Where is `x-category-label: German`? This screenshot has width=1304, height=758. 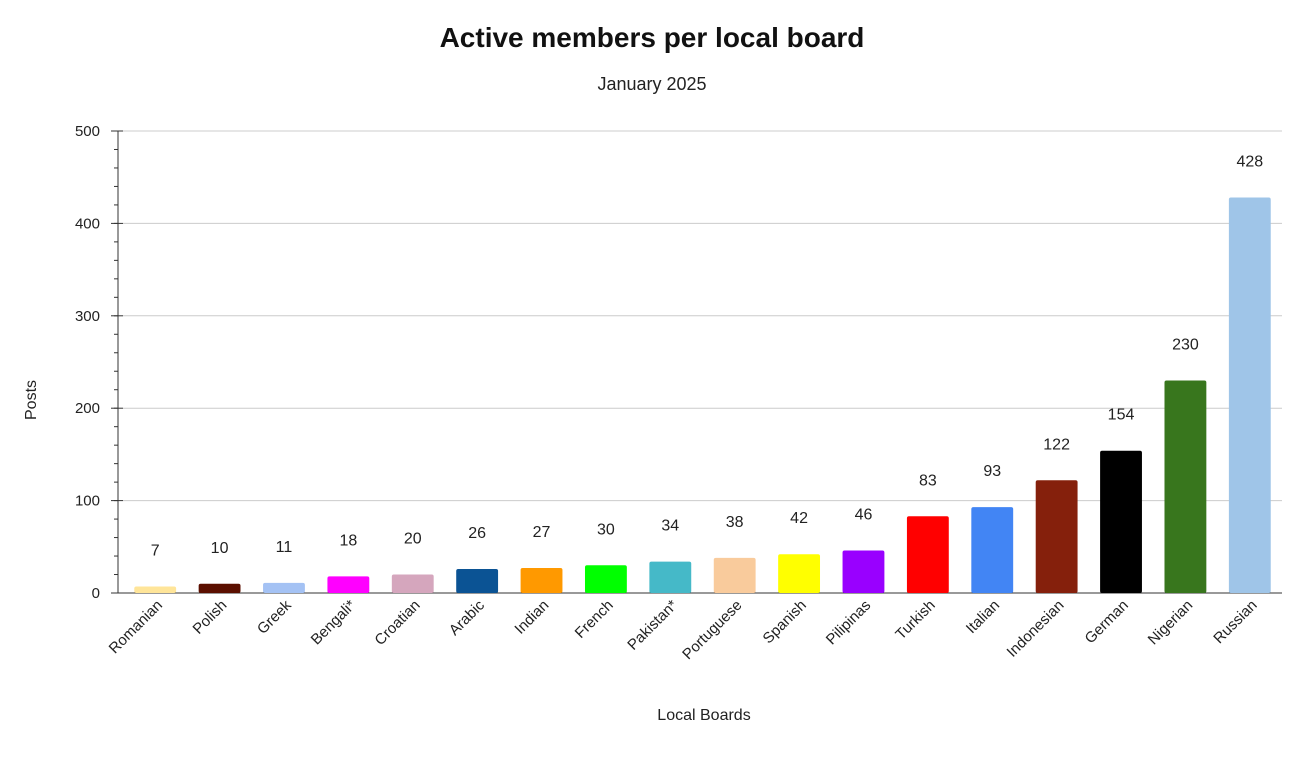
x-category-label: German is located at coordinates (1107, 622).